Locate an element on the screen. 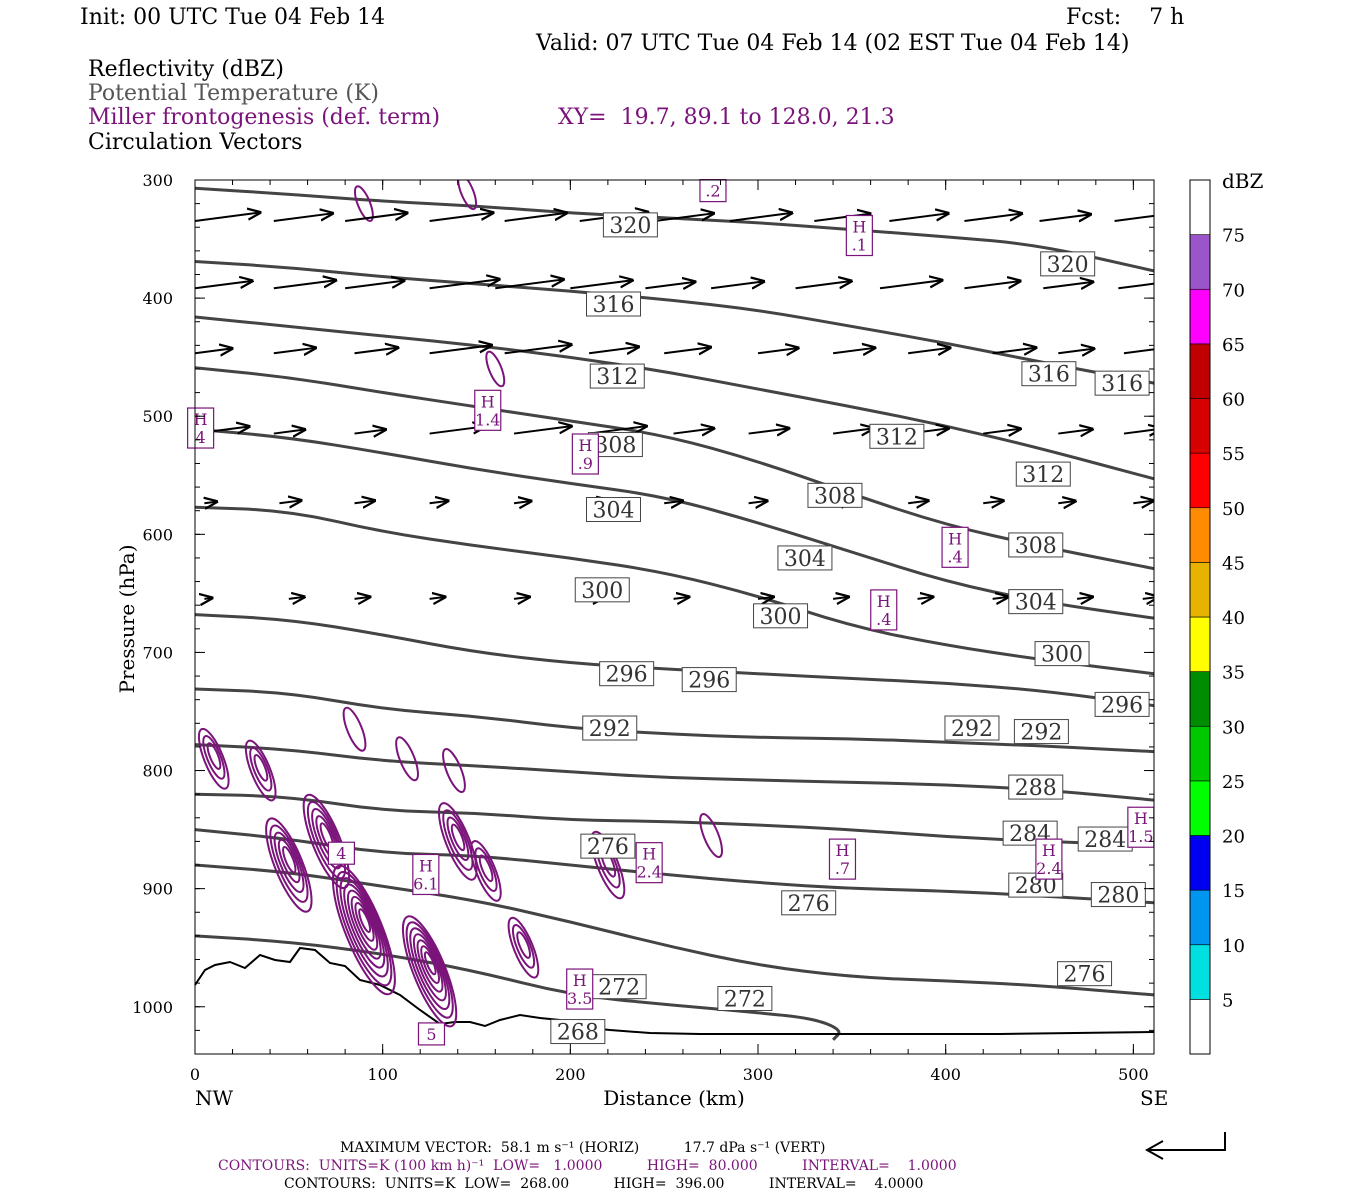  isentrope-label: 304 is located at coordinates (1036, 602).